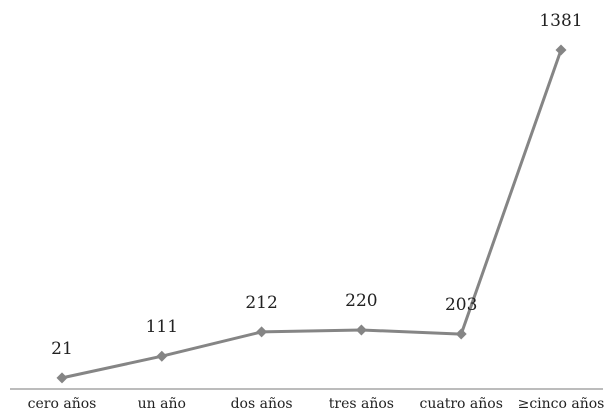 Image resolution: width=606 pixels, height=414 pixels. What do you see at coordinates (561, 404) in the screenshot?
I see `x-tick-label: ≥cinco años` at bounding box center [561, 404].